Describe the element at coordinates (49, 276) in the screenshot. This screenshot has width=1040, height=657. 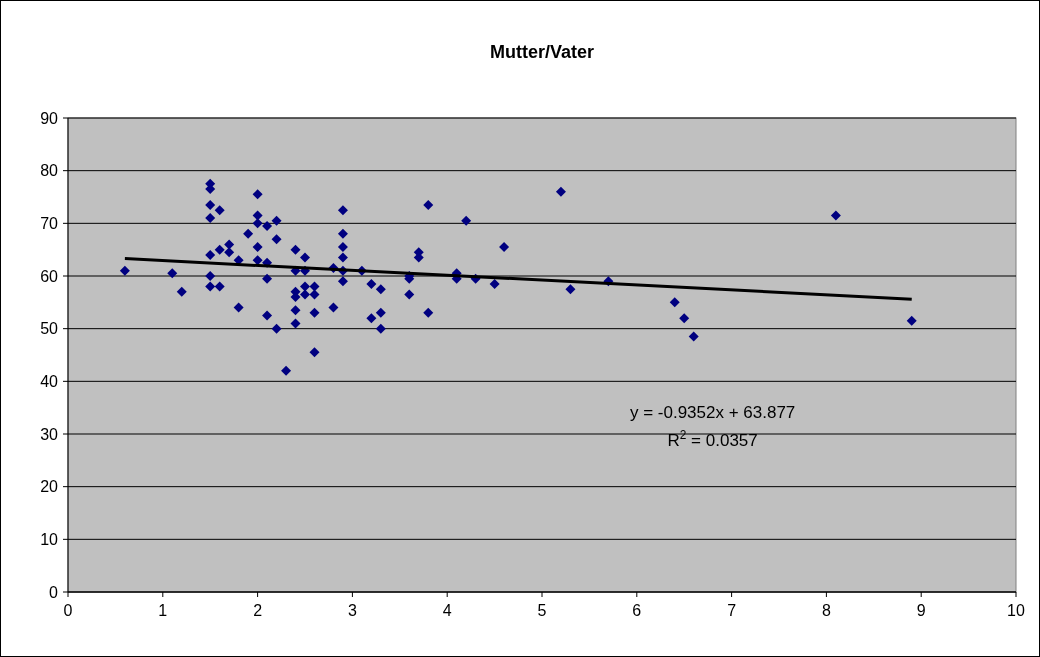
I see `y-tick-label: 60` at that location.